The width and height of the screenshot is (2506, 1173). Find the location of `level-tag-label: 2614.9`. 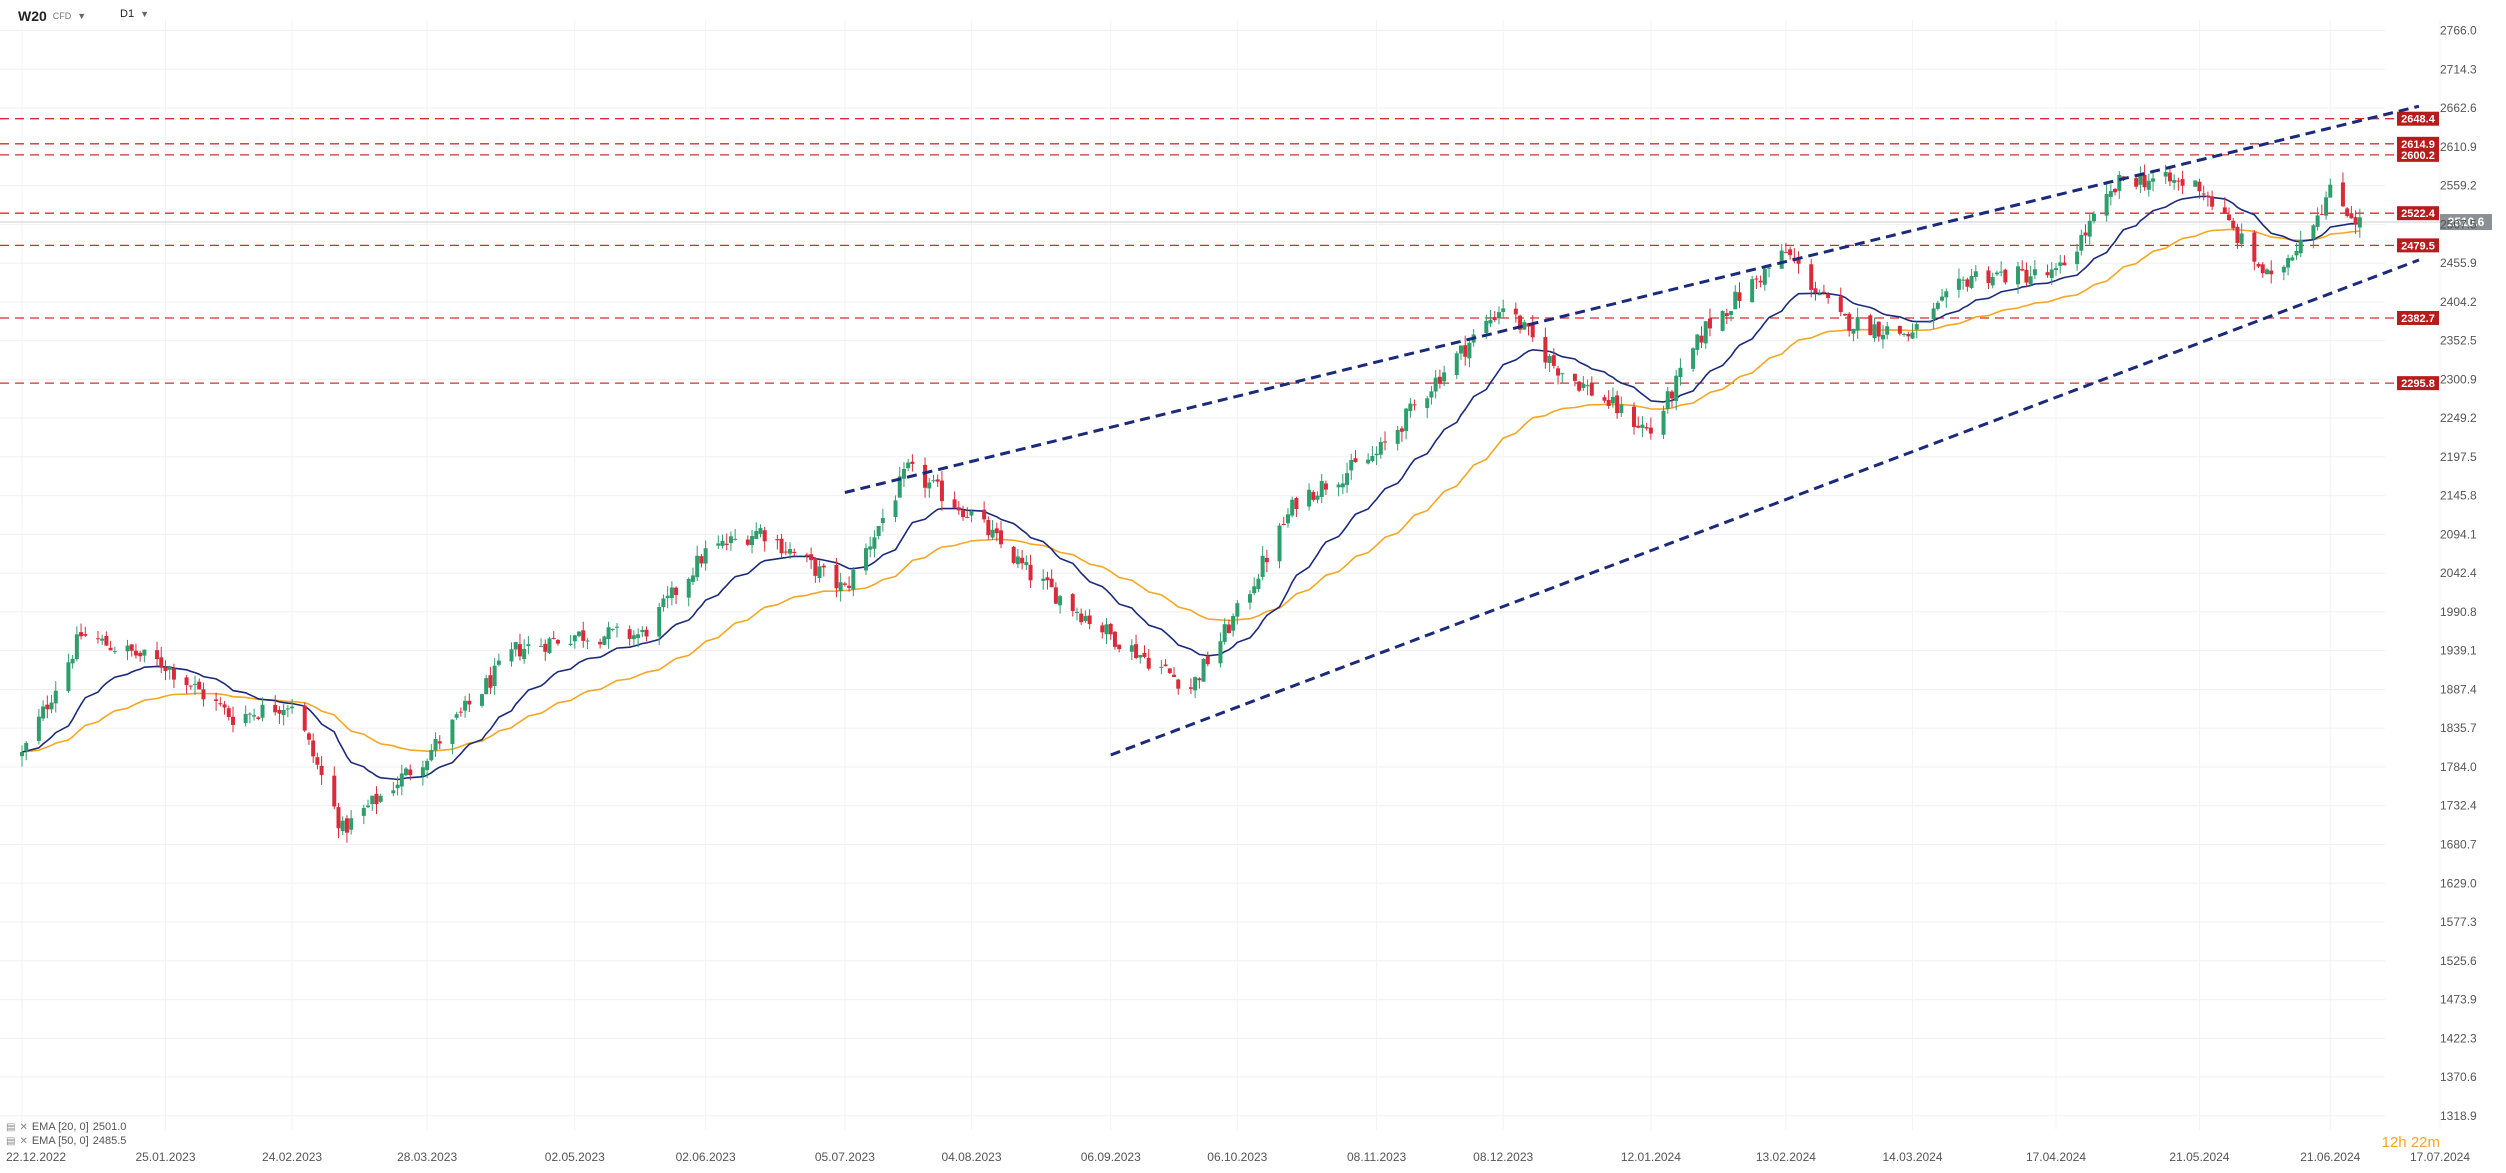

level-tag-label: 2614.9 is located at coordinates (2418, 145).